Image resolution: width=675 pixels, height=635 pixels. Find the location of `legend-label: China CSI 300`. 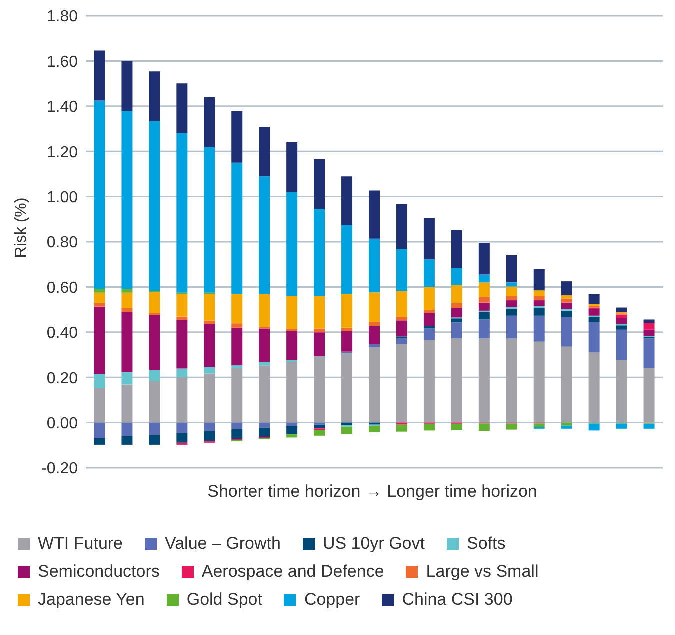

legend-label: China CSI 300 is located at coordinates (457, 600).